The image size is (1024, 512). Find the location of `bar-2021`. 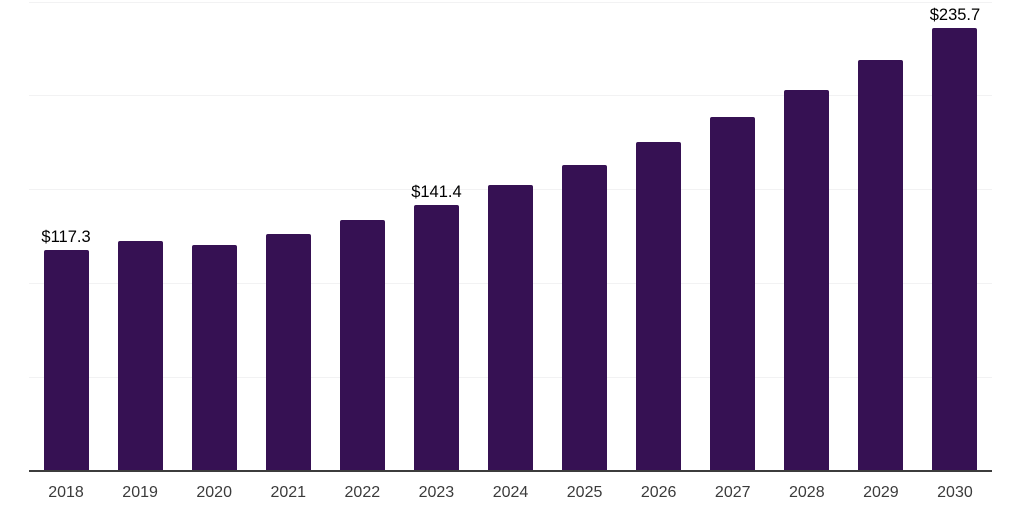

bar-2021 is located at coordinates (288, 352).